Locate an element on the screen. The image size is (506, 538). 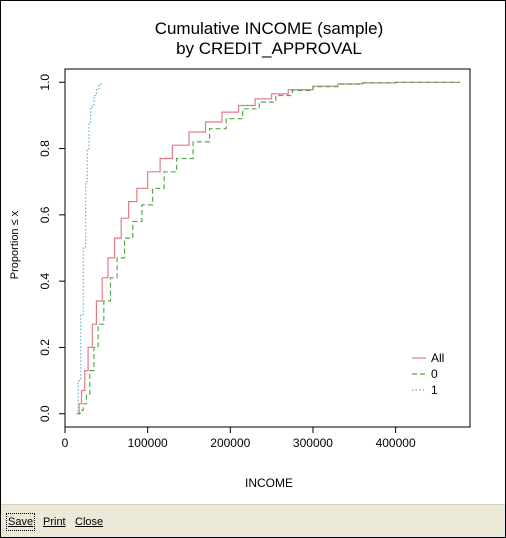
x-tick-label: 400000 is located at coordinates (396, 443).